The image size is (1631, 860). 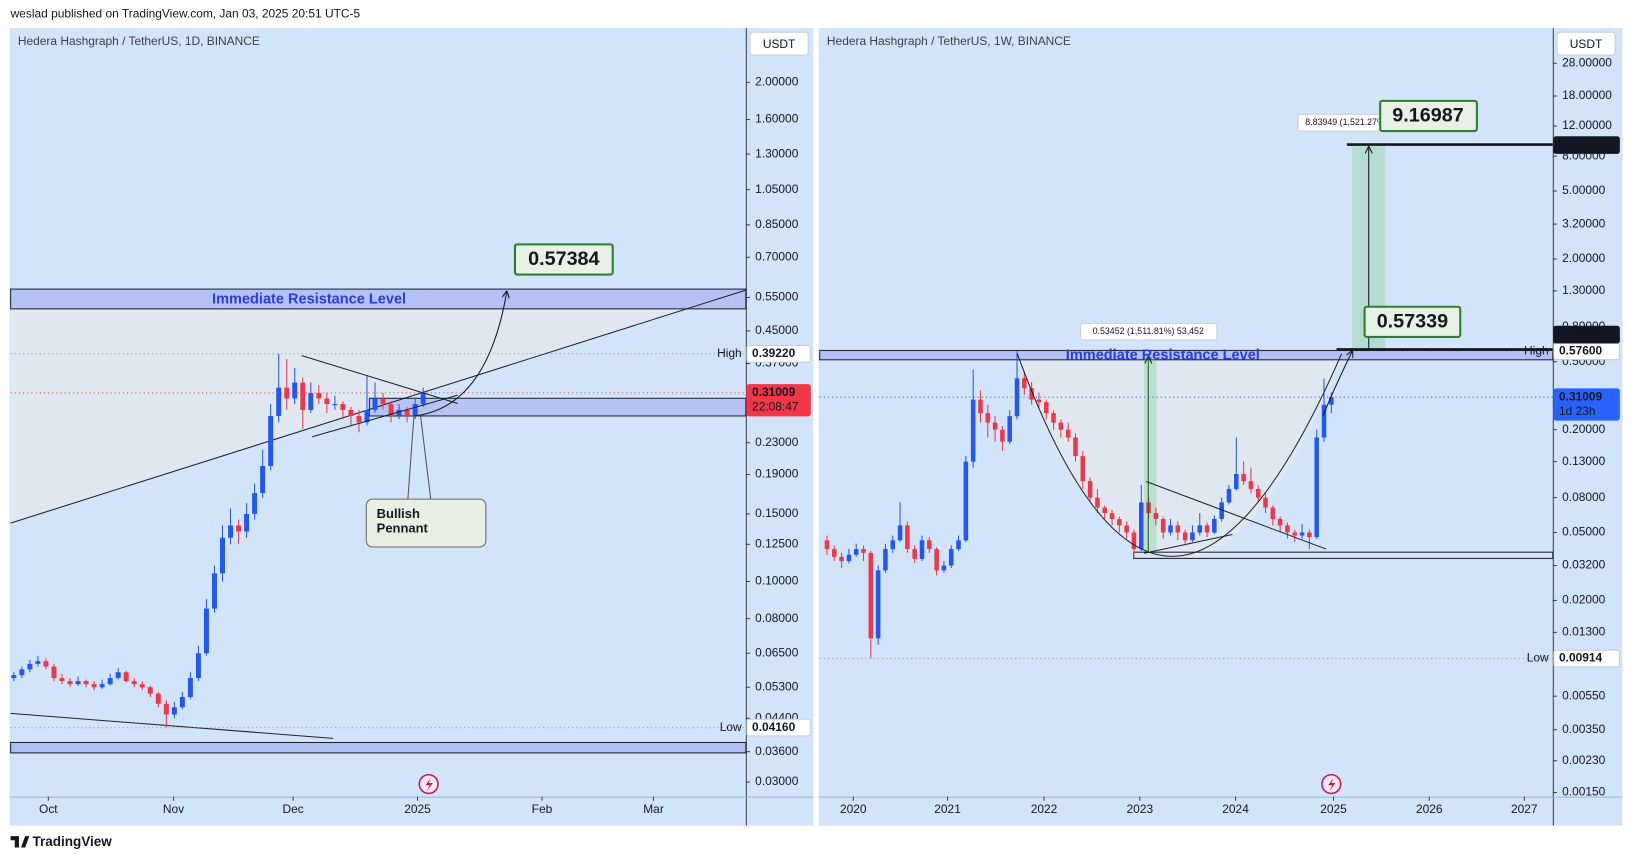 I want to click on x-tick-label: 2021, so click(x=947, y=809).